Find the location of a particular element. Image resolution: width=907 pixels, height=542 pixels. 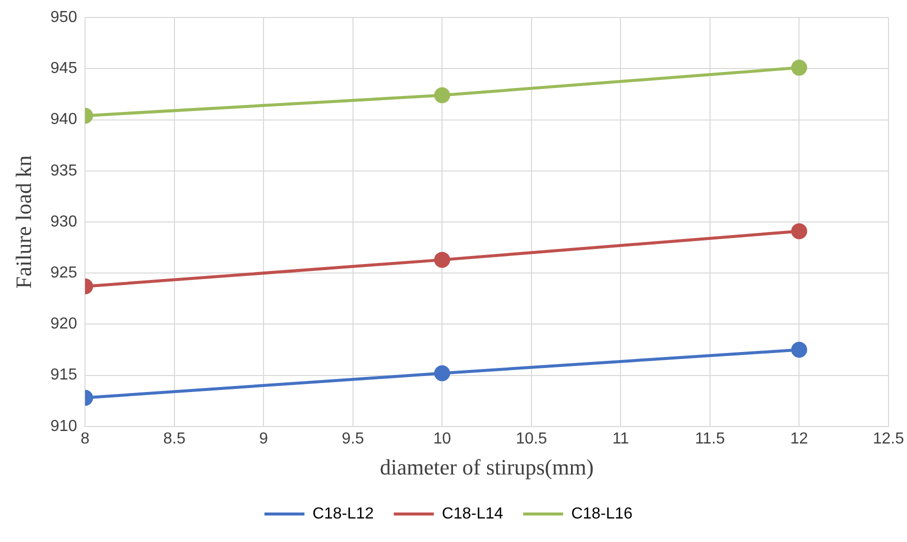

y-tick-label: 920 is located at coordinates (64, 324).